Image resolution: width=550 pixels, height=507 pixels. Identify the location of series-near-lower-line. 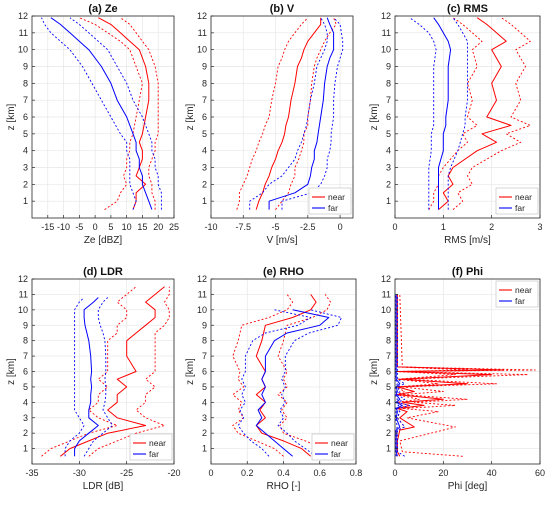
(272, 113).